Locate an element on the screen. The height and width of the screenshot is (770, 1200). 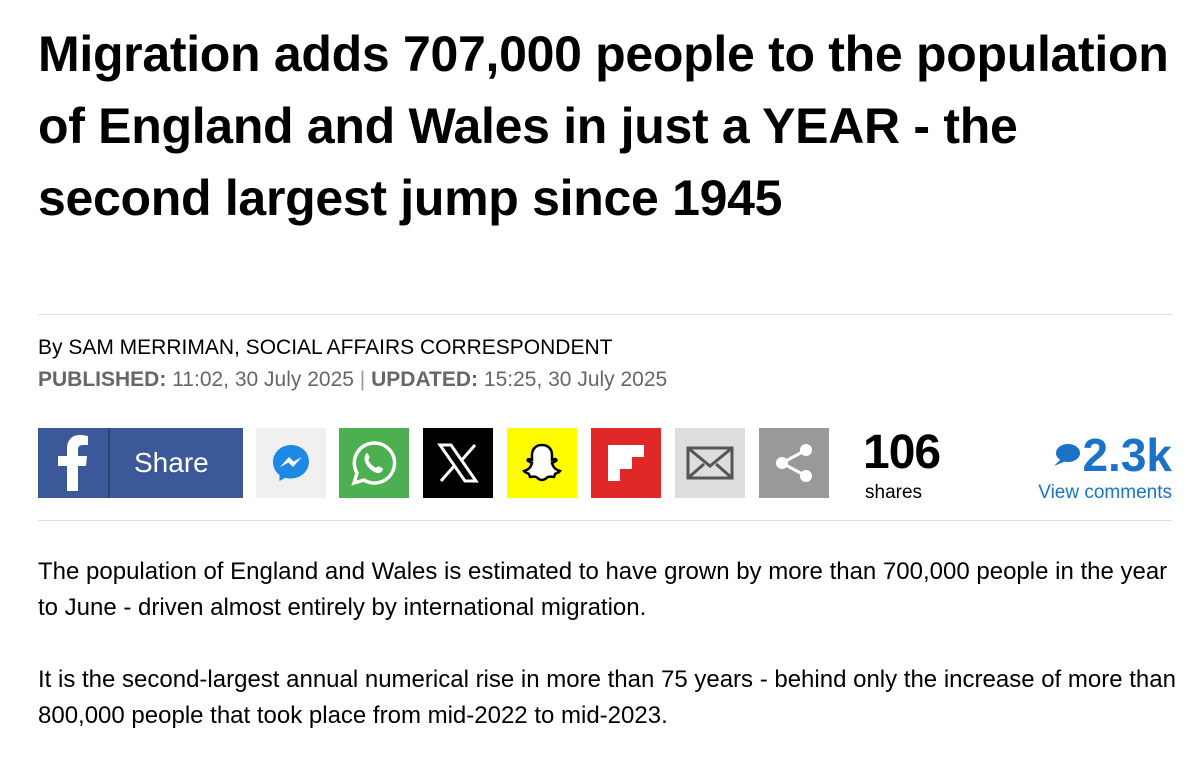
x-icon is located at coordinates (458, 463).